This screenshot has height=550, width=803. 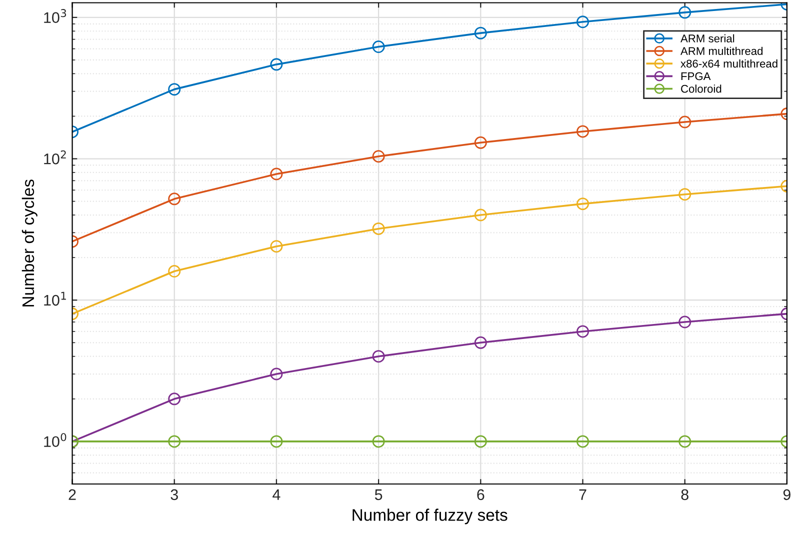 What do you see at coordinates (276, 494) in the screenshot?
I see `x-tick-label: 4` at bounding box center [276, 494].